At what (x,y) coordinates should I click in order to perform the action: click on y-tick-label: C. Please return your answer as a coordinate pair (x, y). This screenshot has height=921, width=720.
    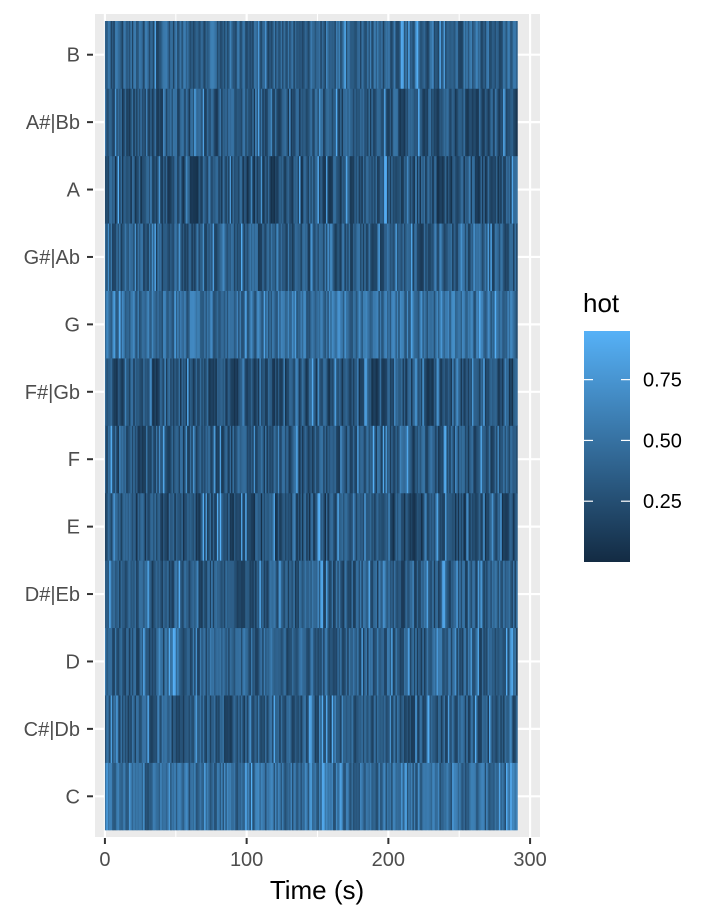
    Looking at the image, I should click on (73, 797).